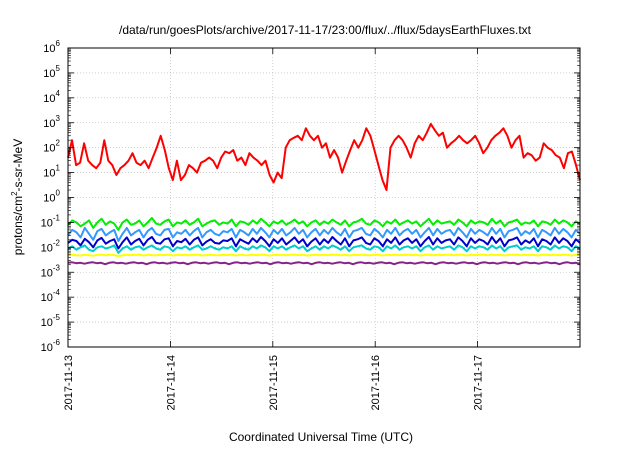 This screenshot has width=640, height=453. What do you see at coordinates (51, 321) in the screenshot?
I see `y-tick-label: 10⁻⁵` at bounding box center [51, 321].